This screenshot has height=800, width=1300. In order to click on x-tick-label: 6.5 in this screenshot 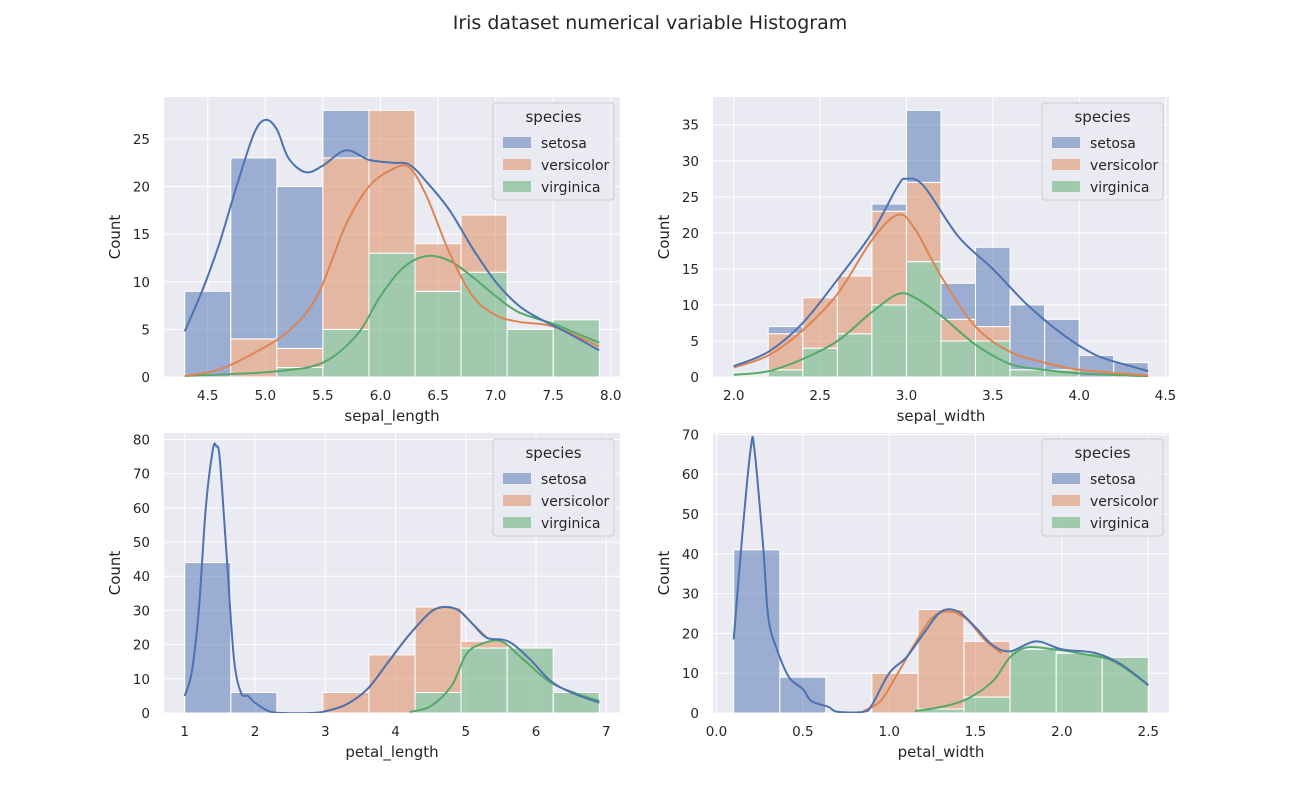, I will do `click(437, 396)`.